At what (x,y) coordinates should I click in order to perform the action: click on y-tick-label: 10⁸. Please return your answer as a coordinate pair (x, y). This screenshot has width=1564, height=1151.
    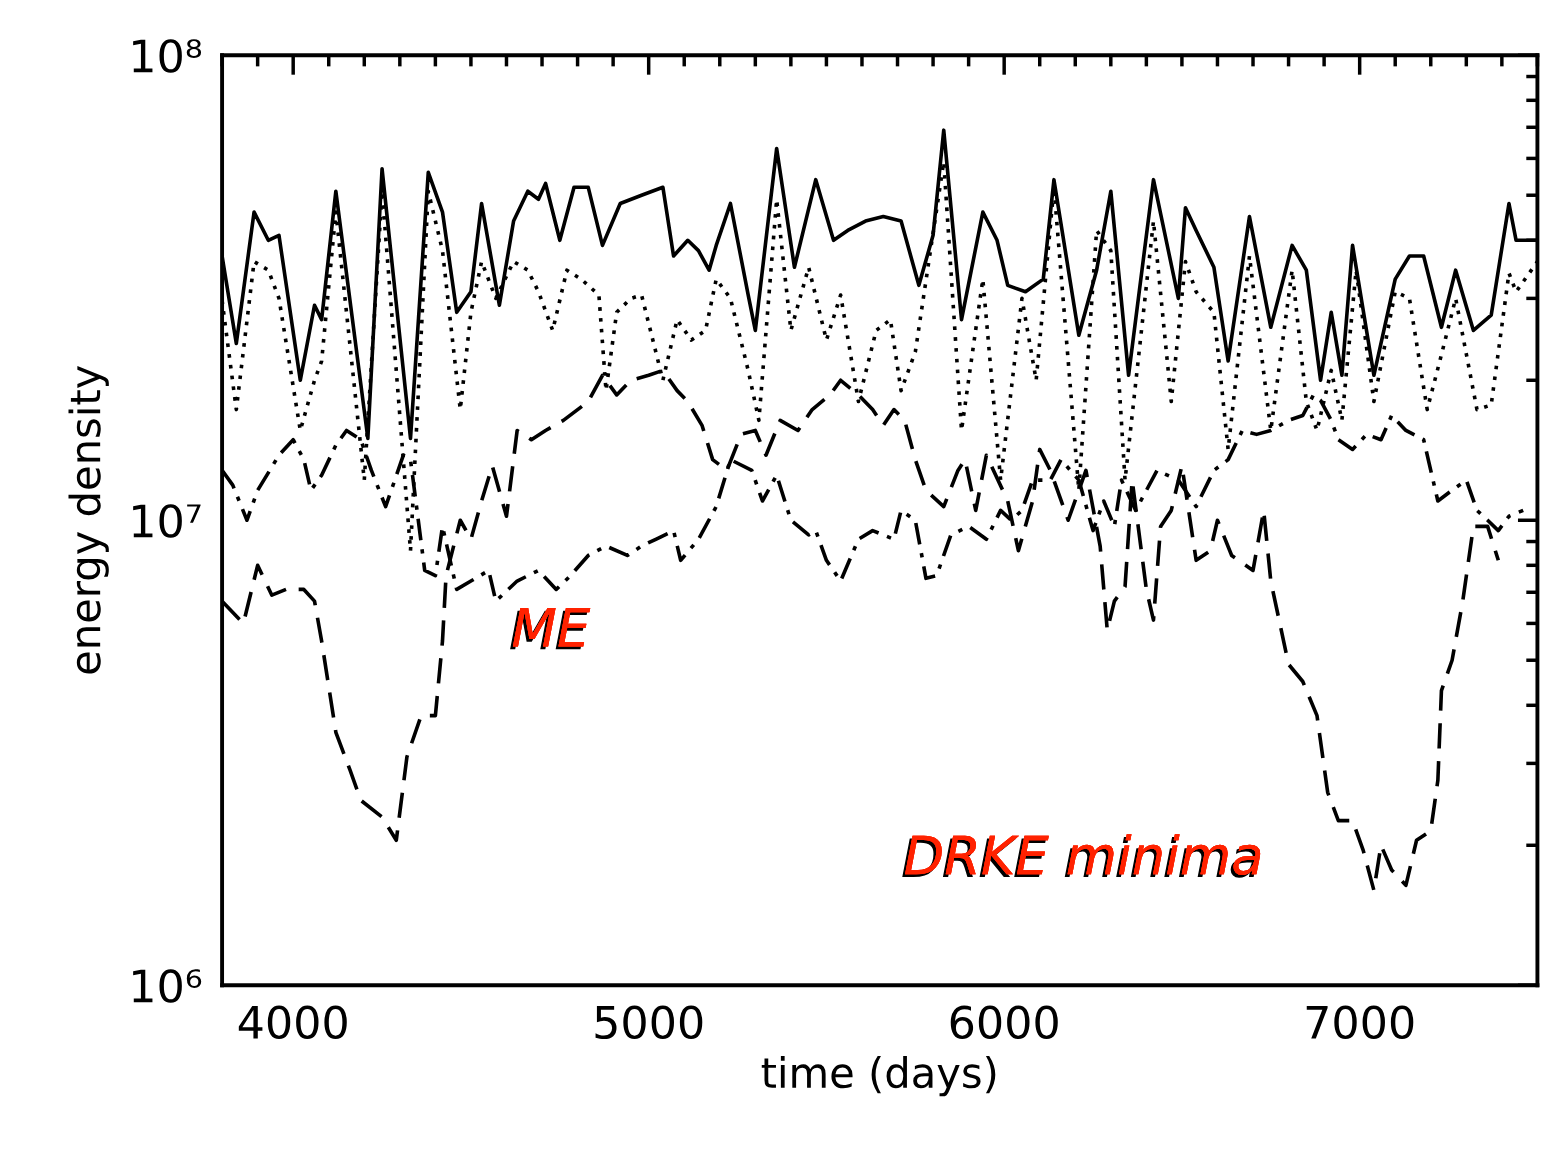
    Looking at the image, I should click on (167, 56).